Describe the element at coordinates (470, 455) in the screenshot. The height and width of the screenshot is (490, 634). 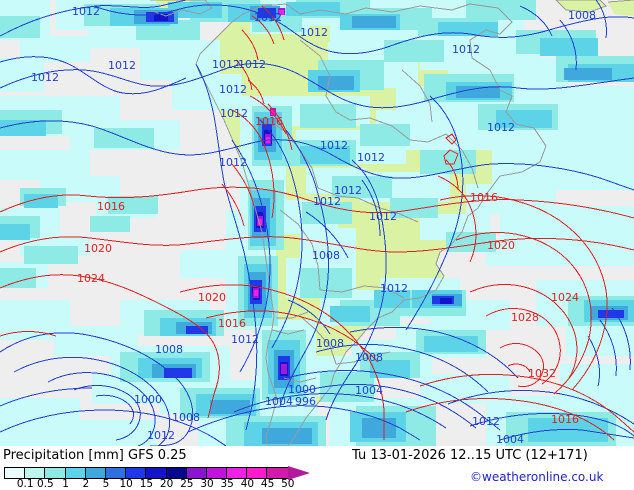
I see `forecast-timestamp: Tu 13-01-2026 12..15 UTC (12+171)` at that location.